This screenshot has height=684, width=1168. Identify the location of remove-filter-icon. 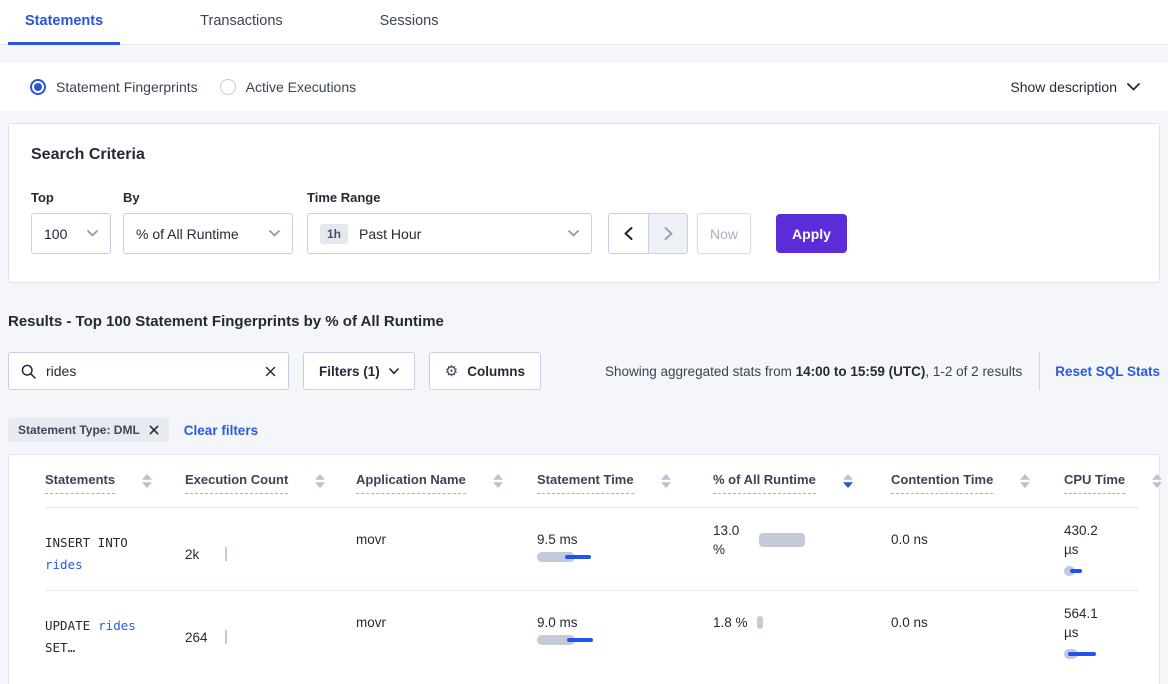
(154, 430).